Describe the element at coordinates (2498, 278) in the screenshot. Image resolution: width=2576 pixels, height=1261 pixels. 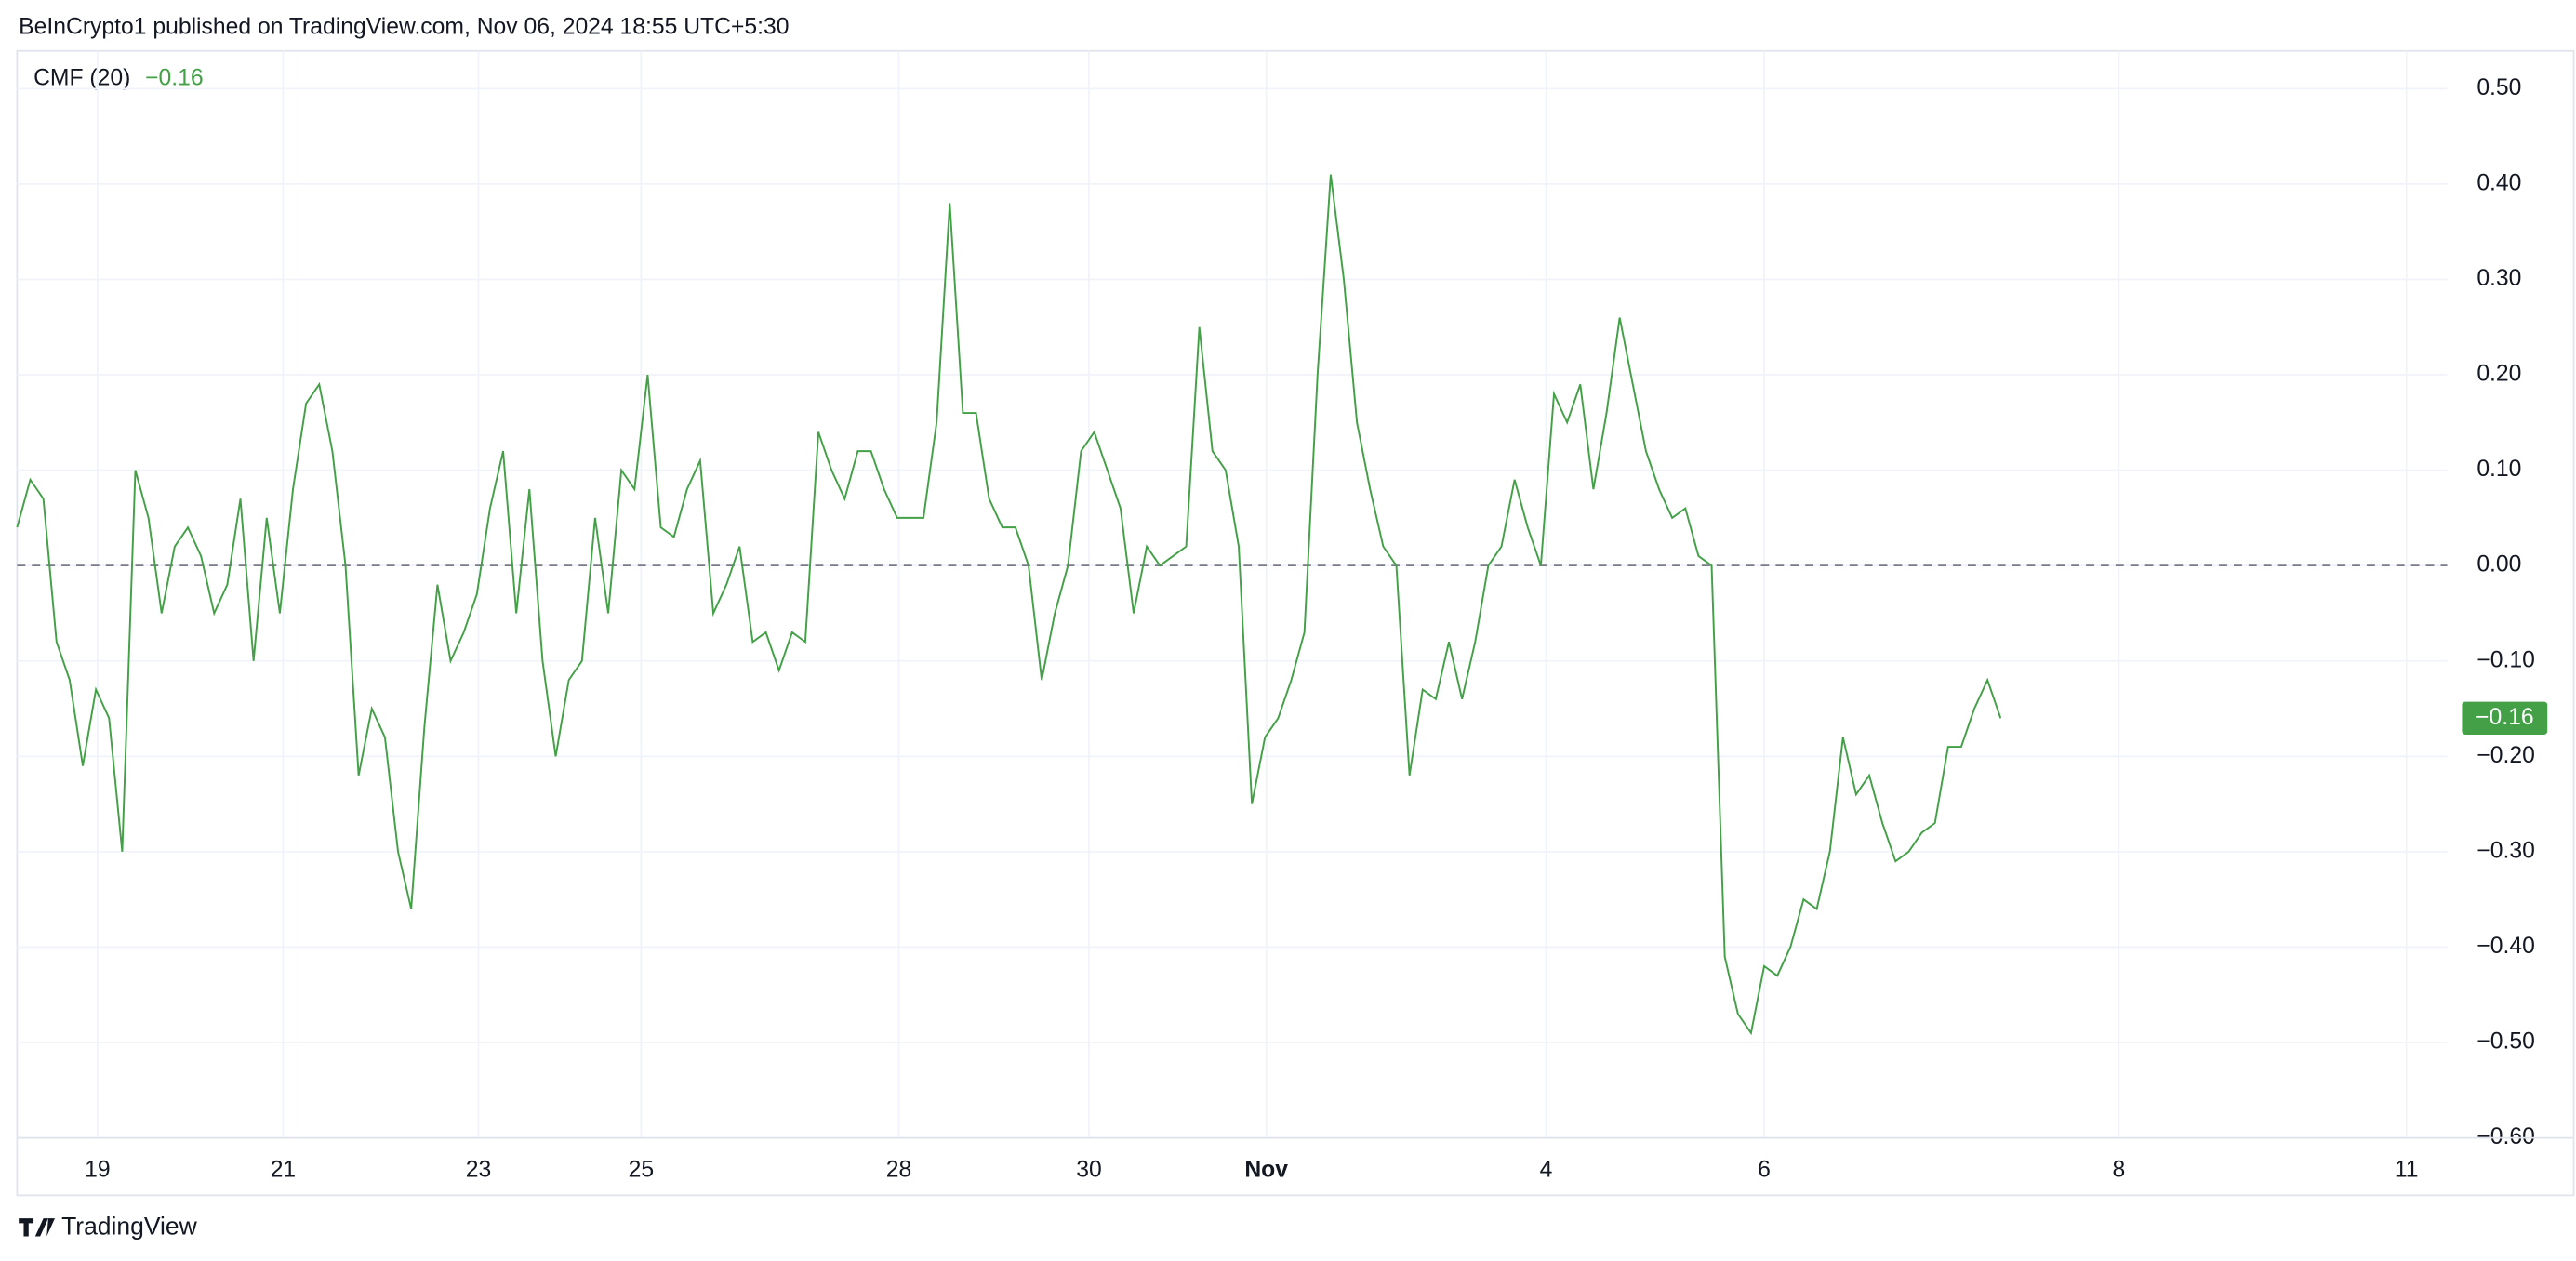
I see `y-tick-label: 0.30` at that location.